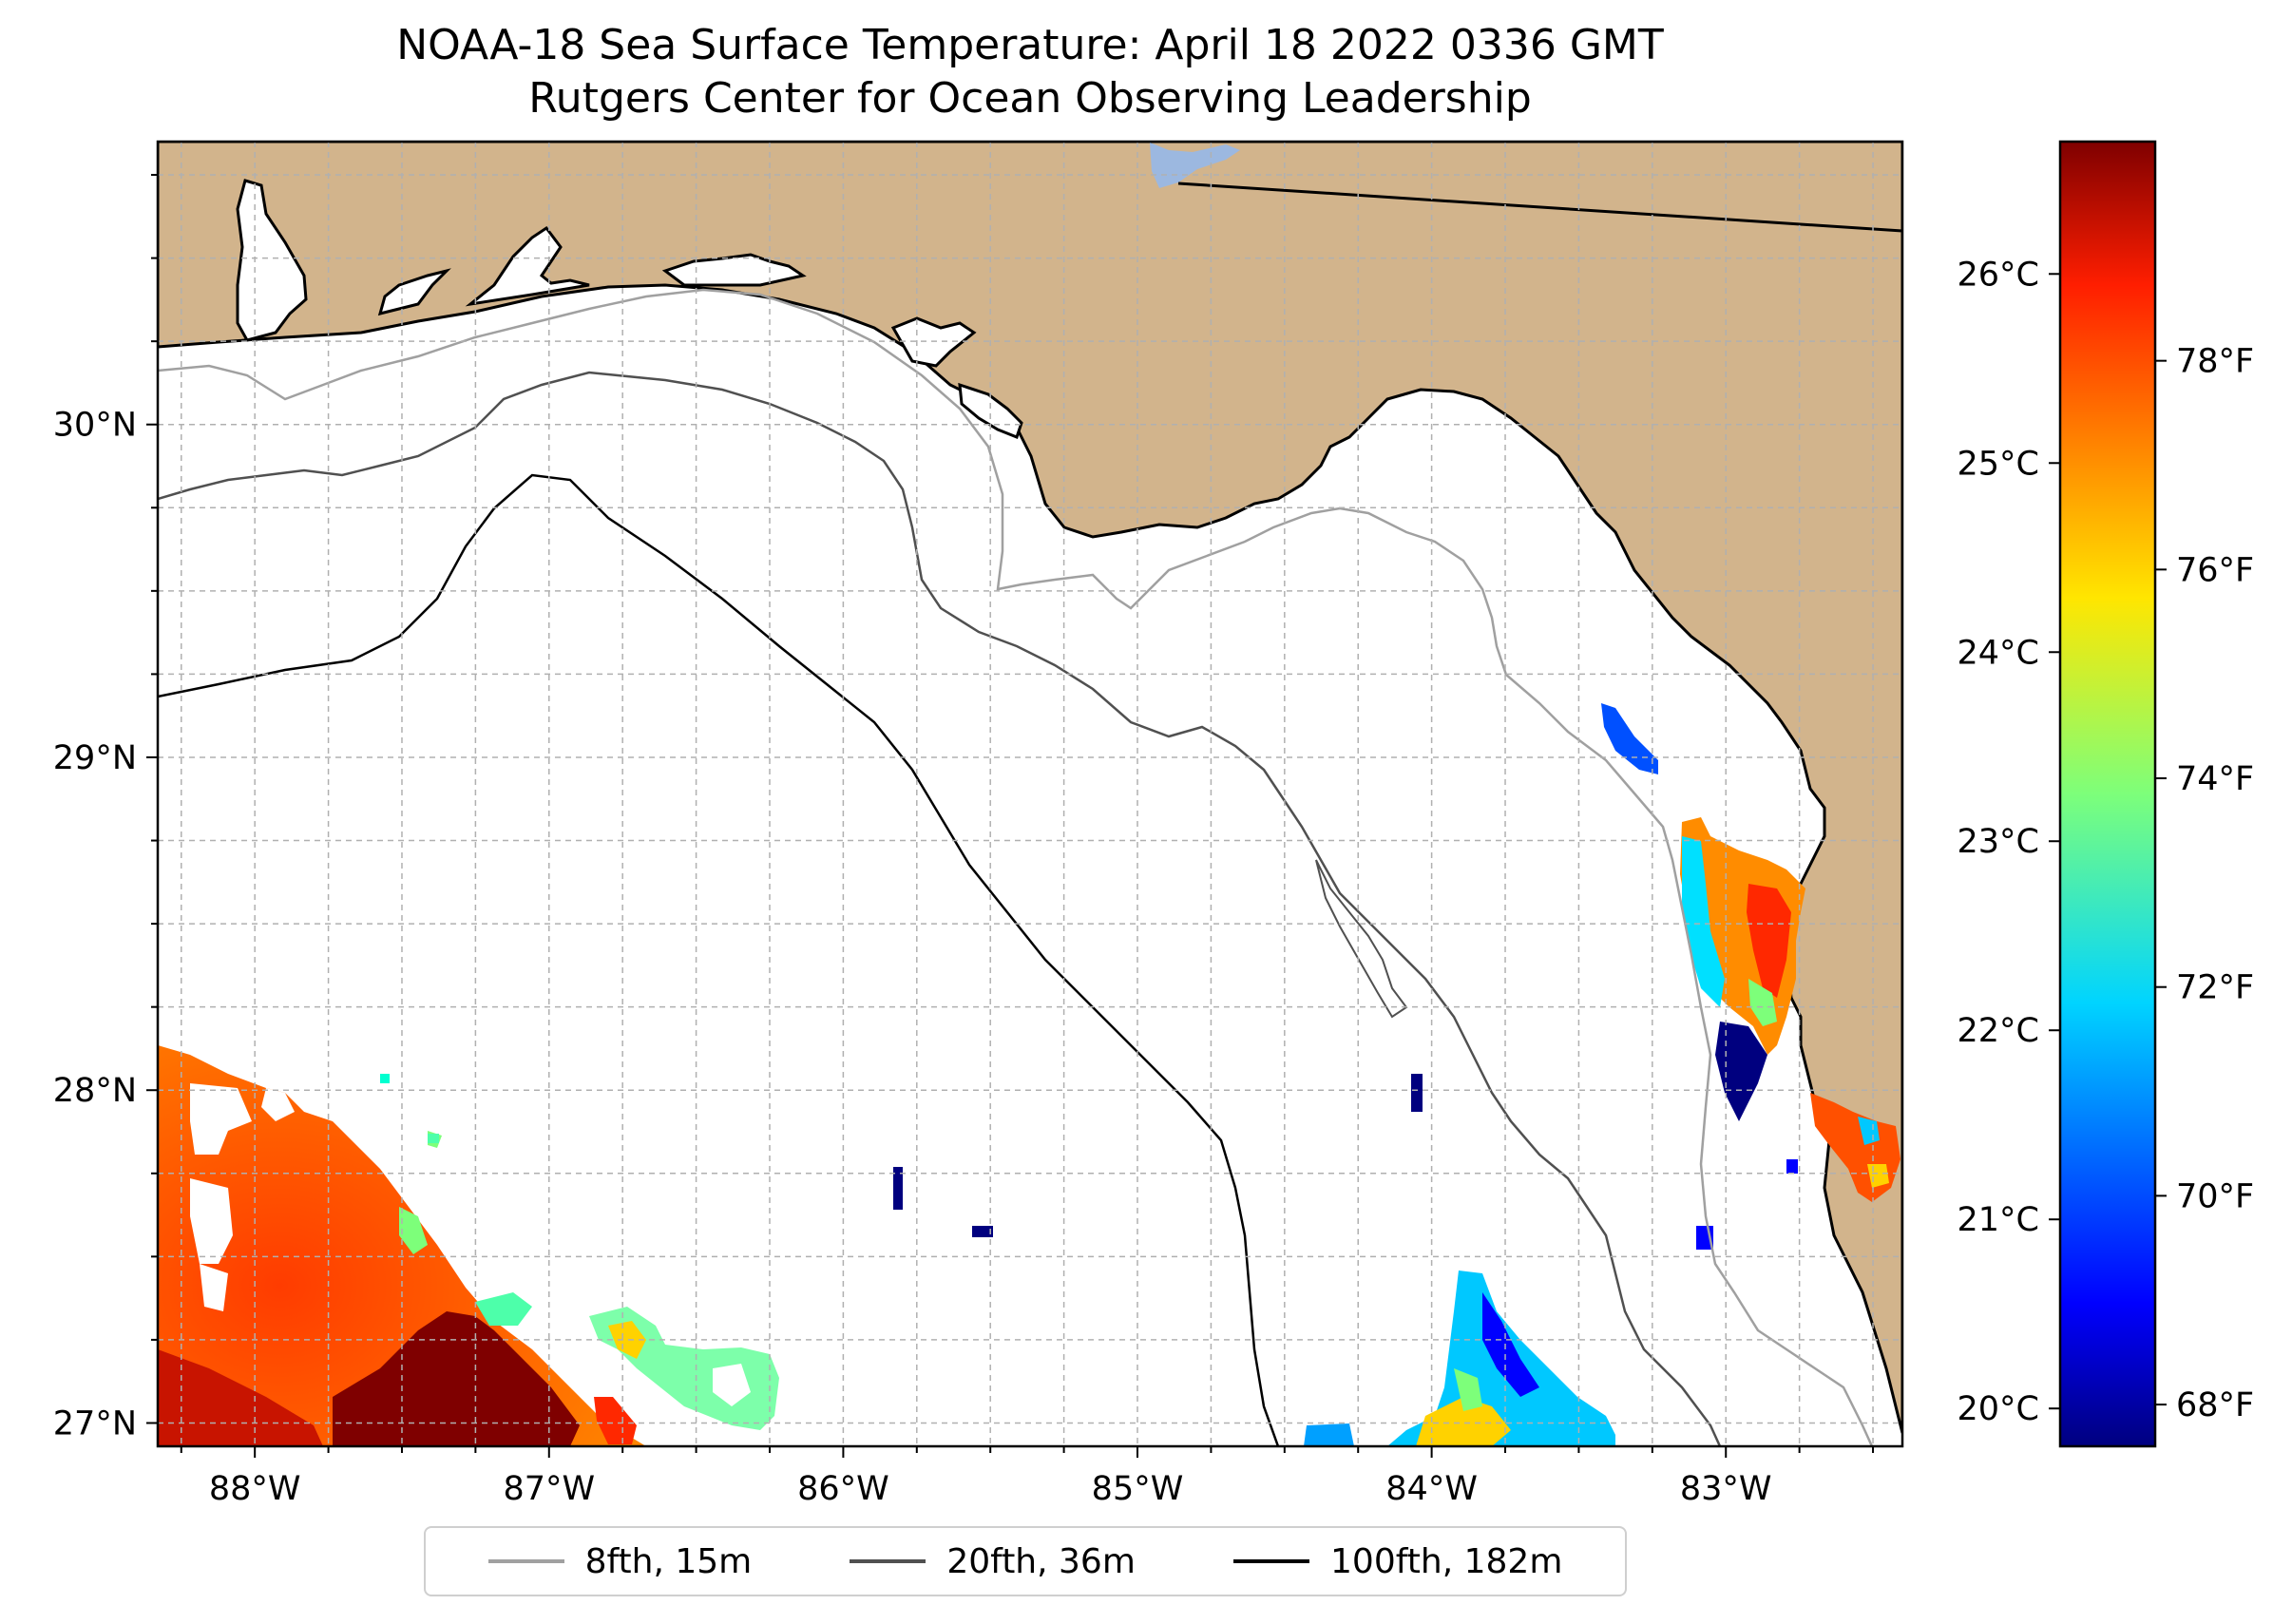 The height and width of the screenshot is (1624, 2292). What do you see at coordinates (1539, 207) in the screenshot?
I see `state-border` at bounding box center [1539, 207].